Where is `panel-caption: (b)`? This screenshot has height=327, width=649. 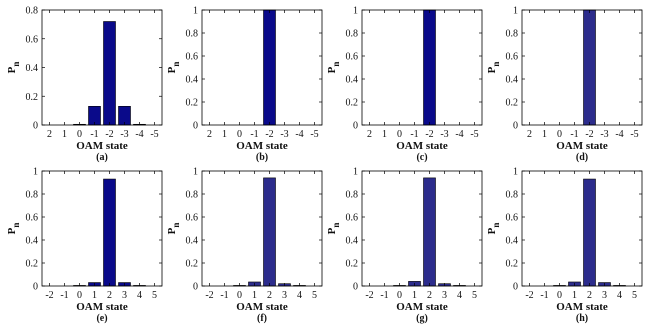 panel-caption: (b) is located at coordinates (262, 157).